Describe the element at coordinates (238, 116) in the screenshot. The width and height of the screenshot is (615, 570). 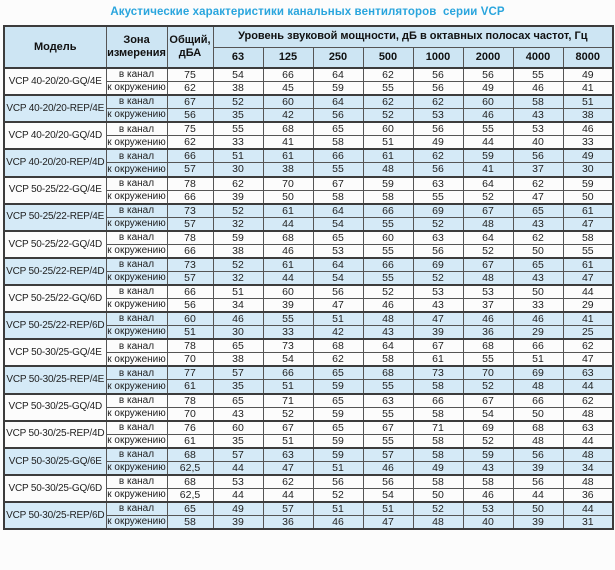
I see `spl-value: 35` at that location.